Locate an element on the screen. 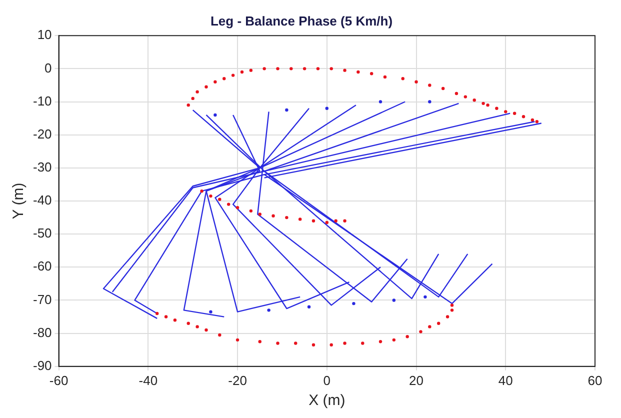 The width and height of the screenshot is (621, 418). chart-title: Leg - Balance Phase (5 Km/h) is located at coordinates (301, 20).